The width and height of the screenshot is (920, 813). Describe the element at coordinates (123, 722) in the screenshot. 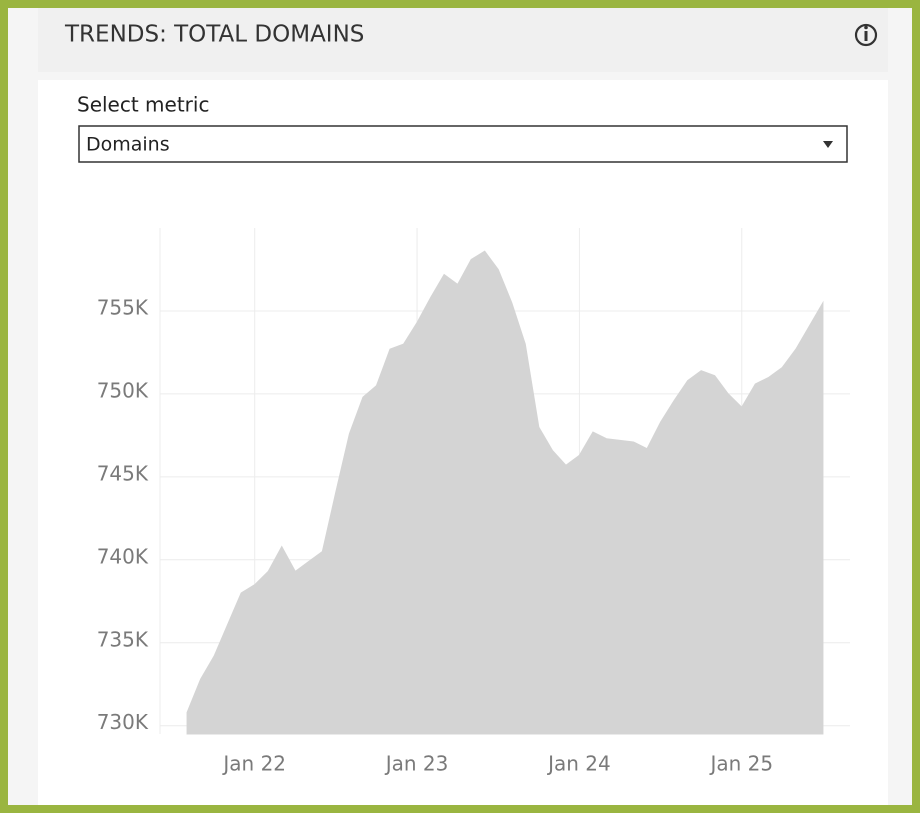

I see `y-tick-label: 730K` at that location.